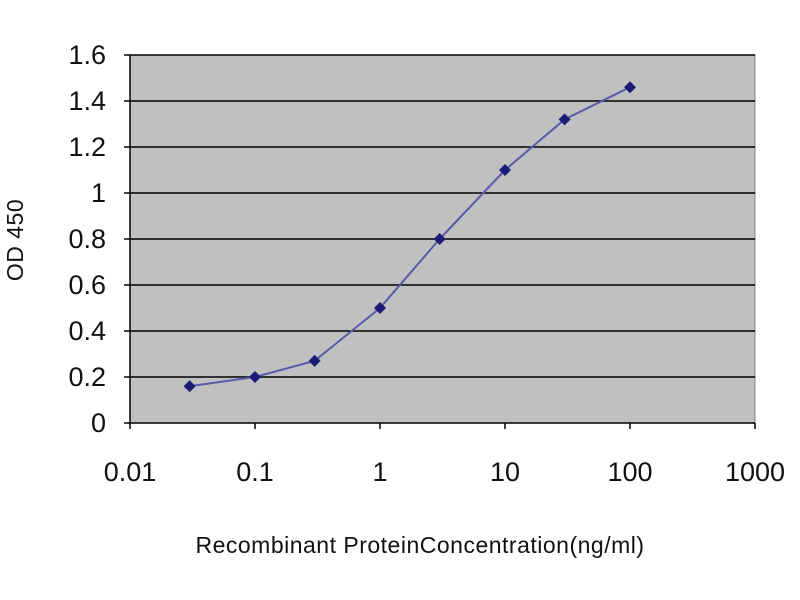 This screenshot has width=800, height=600. Describe the element at coordinates (130, 472) in the screenshot. I see `x-tick-label: 0.01` at that location.